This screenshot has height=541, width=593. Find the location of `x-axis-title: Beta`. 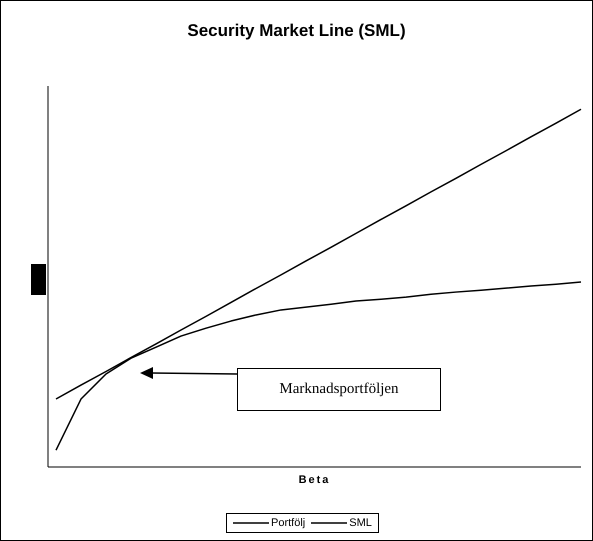

x-axis-title: Beta is located at coordinates (315, 480).